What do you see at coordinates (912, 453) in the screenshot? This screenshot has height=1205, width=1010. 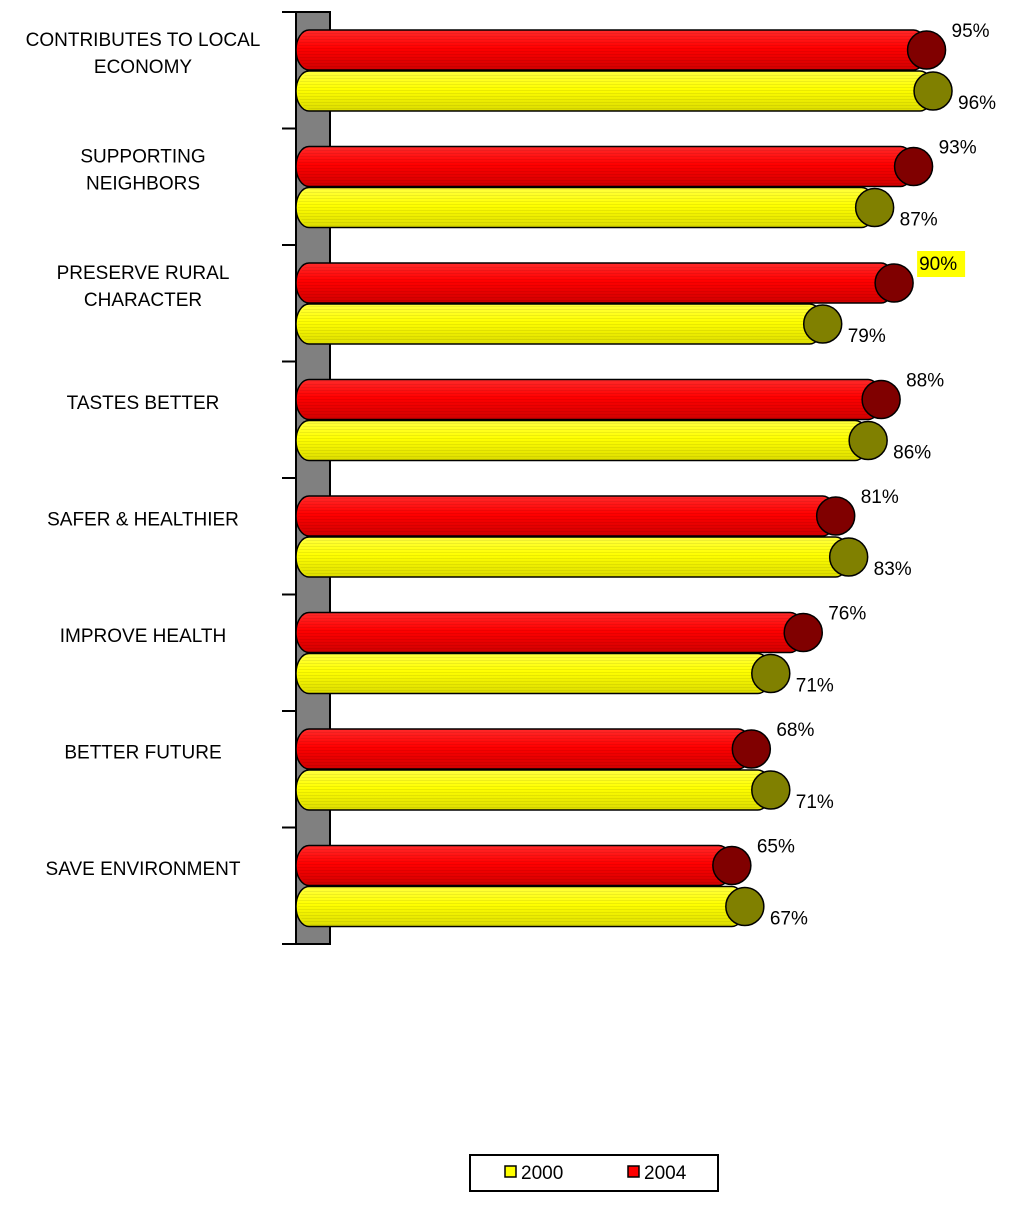 I see `value-label-2000: 86%` at bounding box center [912, 453].